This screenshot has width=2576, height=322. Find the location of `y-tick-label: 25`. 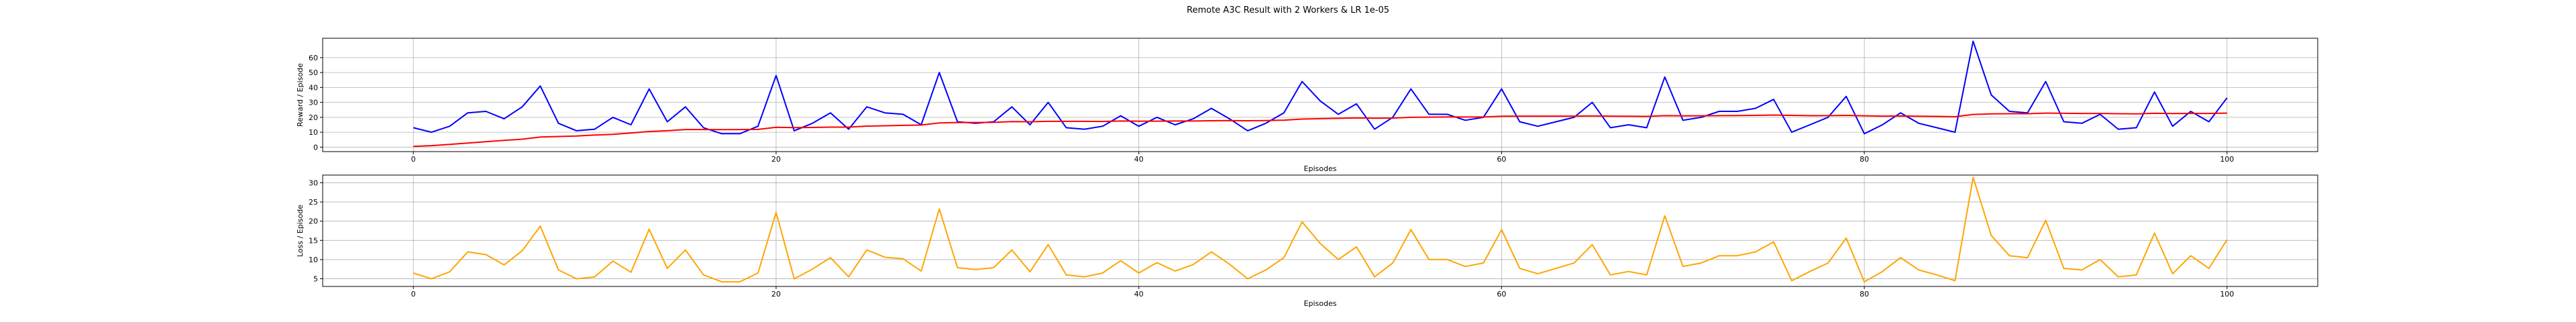

y-tick-label: 25 is located at coordinates (313, 202).